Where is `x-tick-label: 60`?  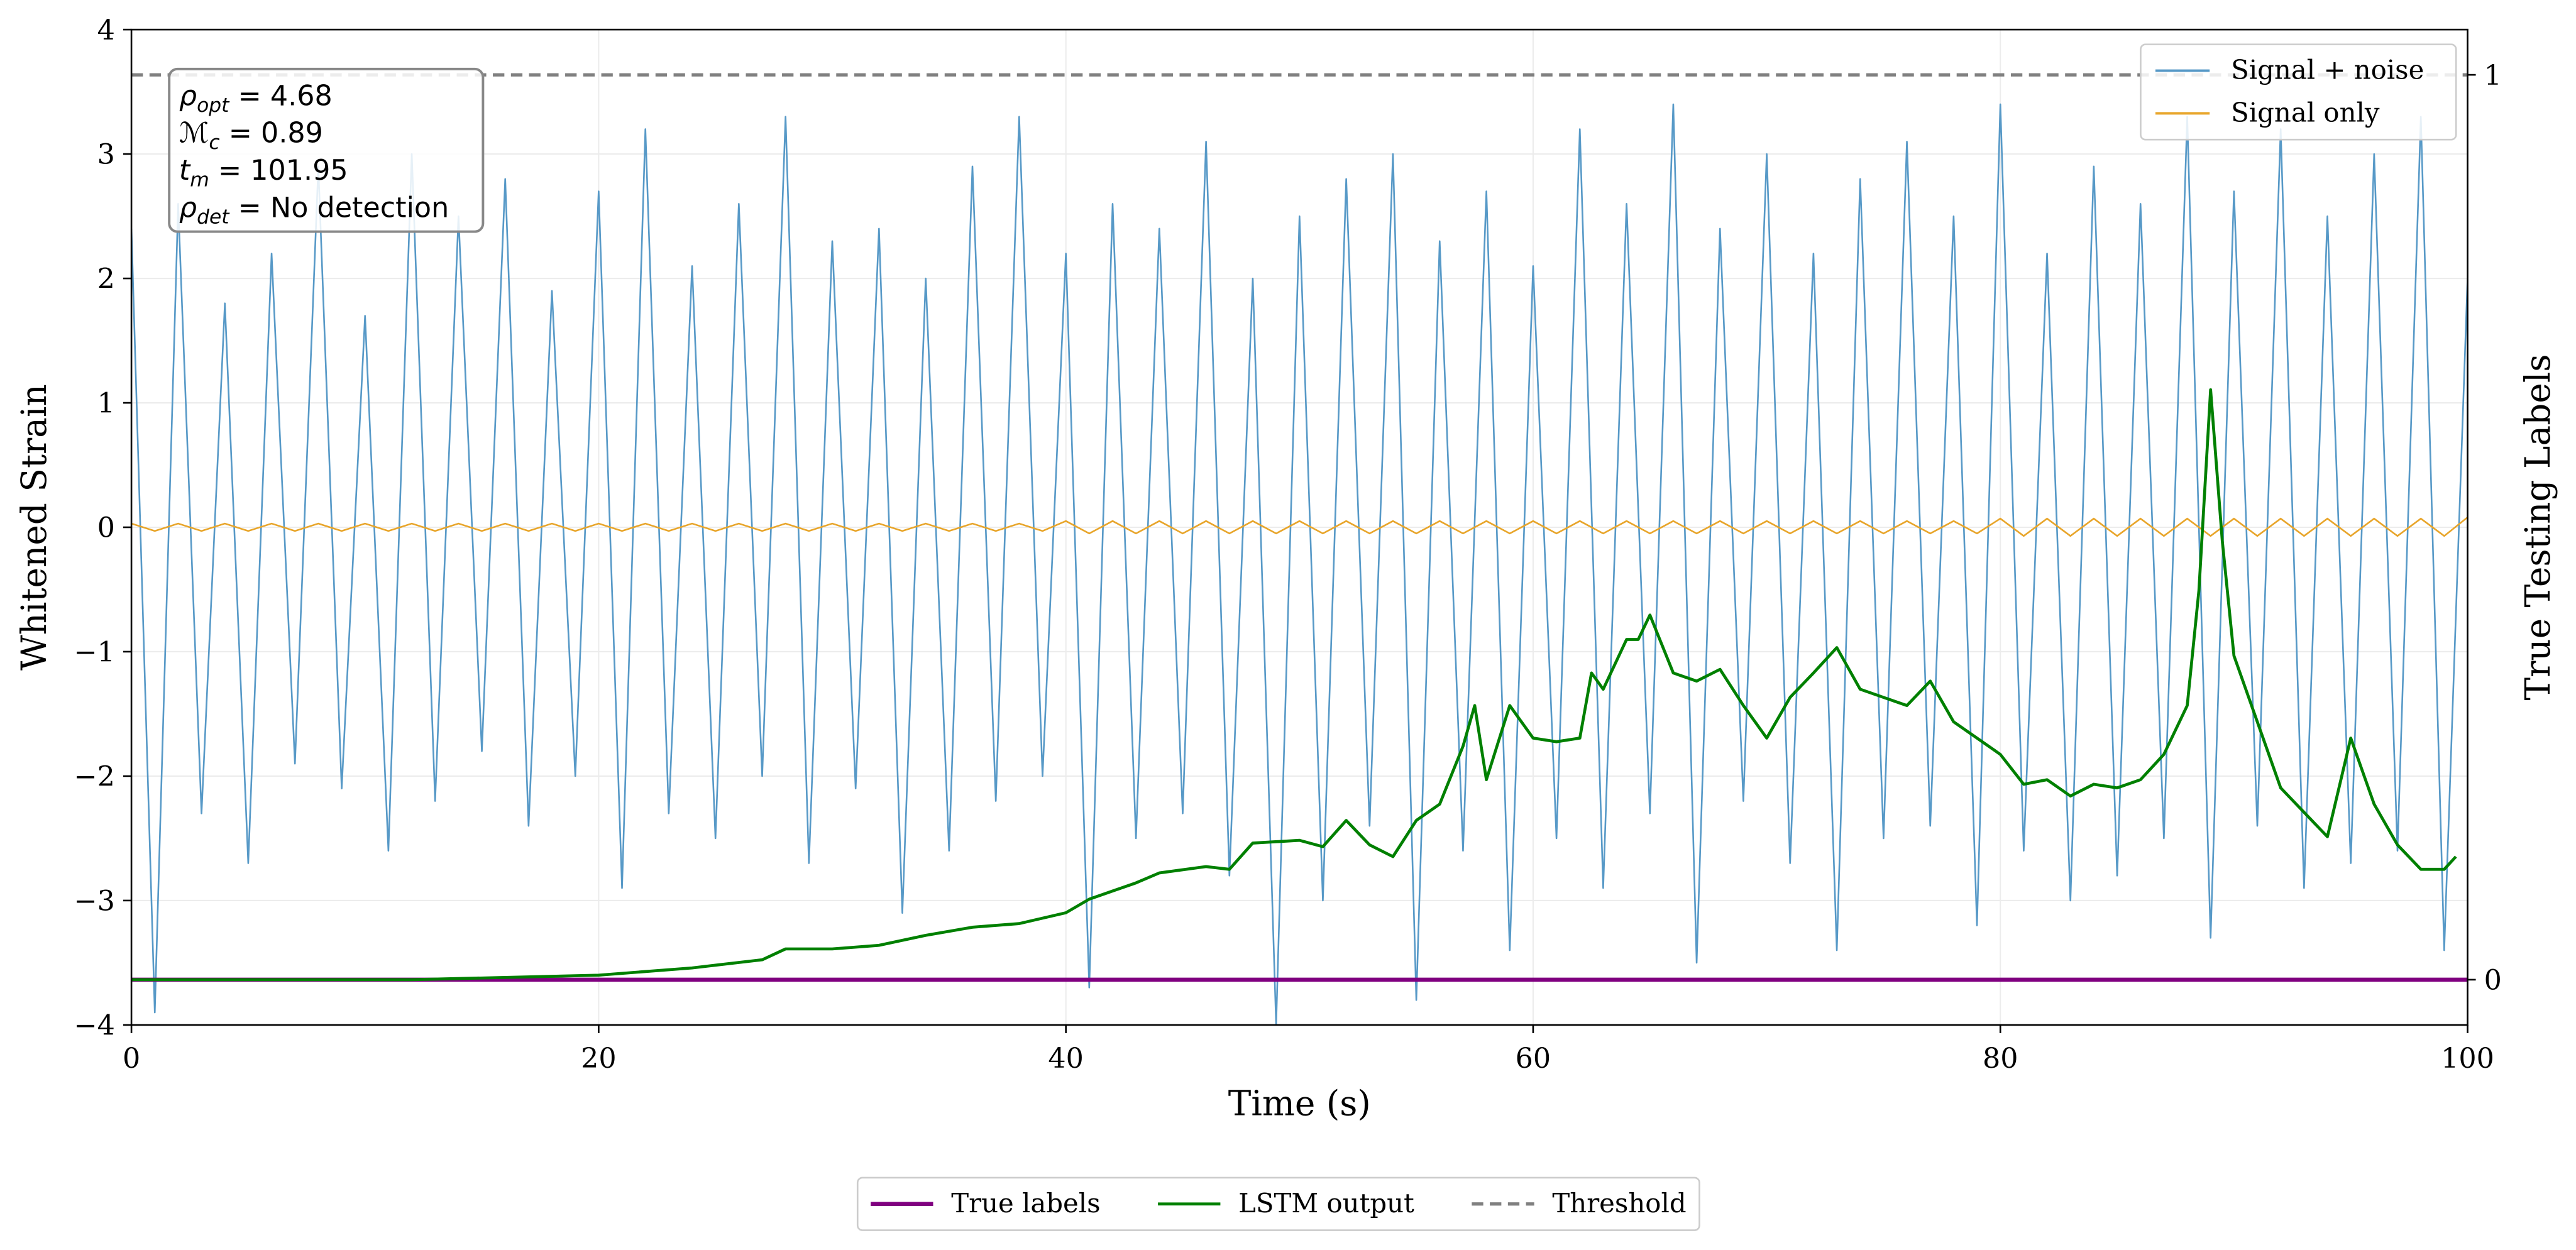 x-tick-label: 60 is located at coordinates (1533, 1059).